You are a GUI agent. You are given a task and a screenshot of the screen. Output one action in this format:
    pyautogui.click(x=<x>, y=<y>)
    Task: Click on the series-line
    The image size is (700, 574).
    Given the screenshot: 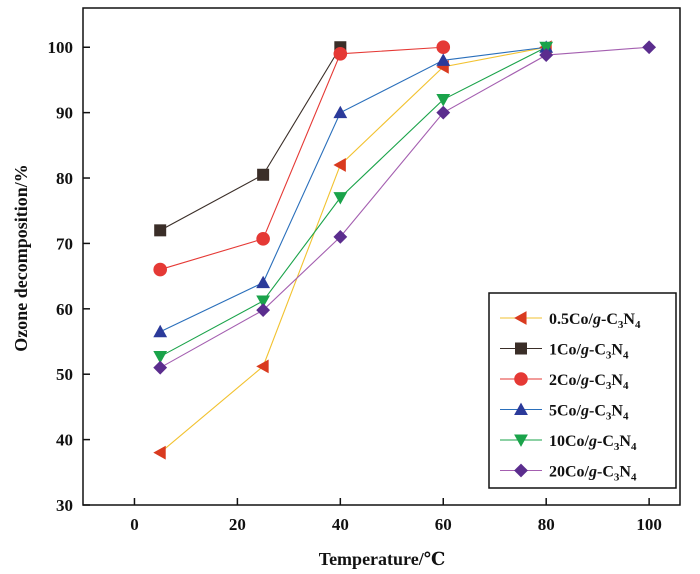 What is the action you would take?
    pyautogui.click(x=250, y=138)
    